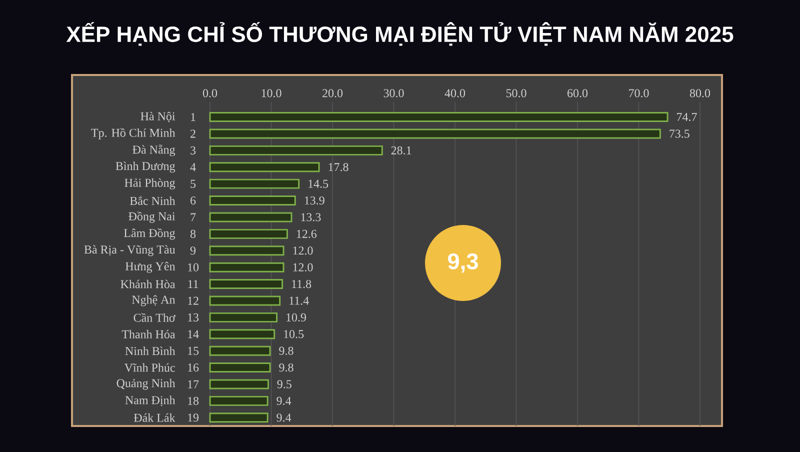 The image size is (800, 452). I want to click on data-label: 10.5, so click(294, 334).